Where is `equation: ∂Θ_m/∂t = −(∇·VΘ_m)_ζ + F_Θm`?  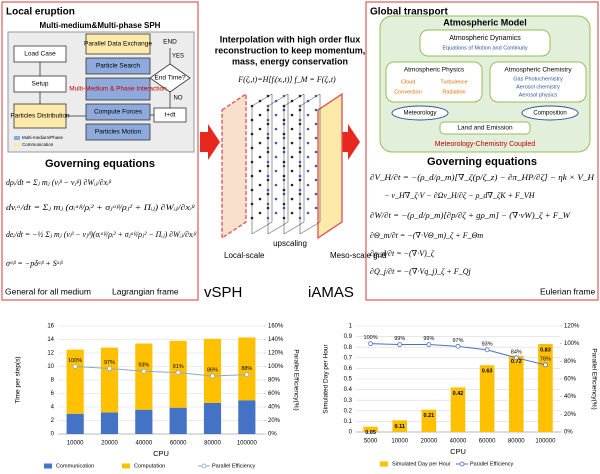
equation: ∂Θ_m/∂t = −(∇·VΘ_m)_ζ + F_Θm is located at coordinates (426, 235).